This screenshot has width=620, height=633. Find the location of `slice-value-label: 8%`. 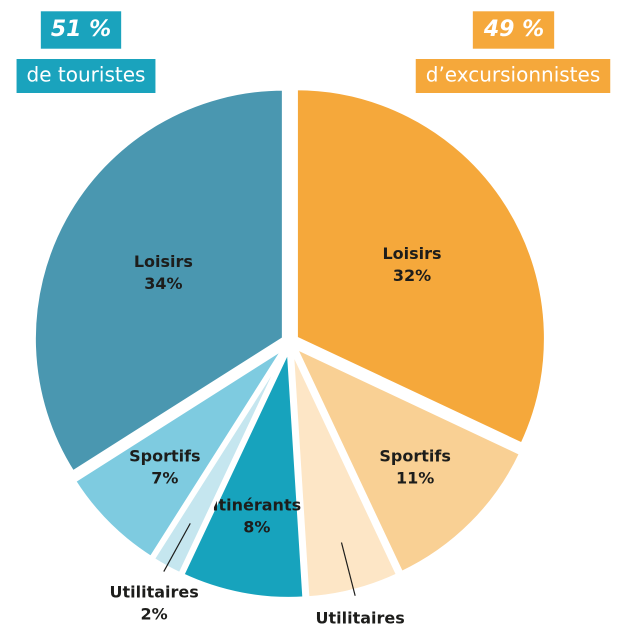

slice-value-label: 8% is located at coordinates (256, 526).